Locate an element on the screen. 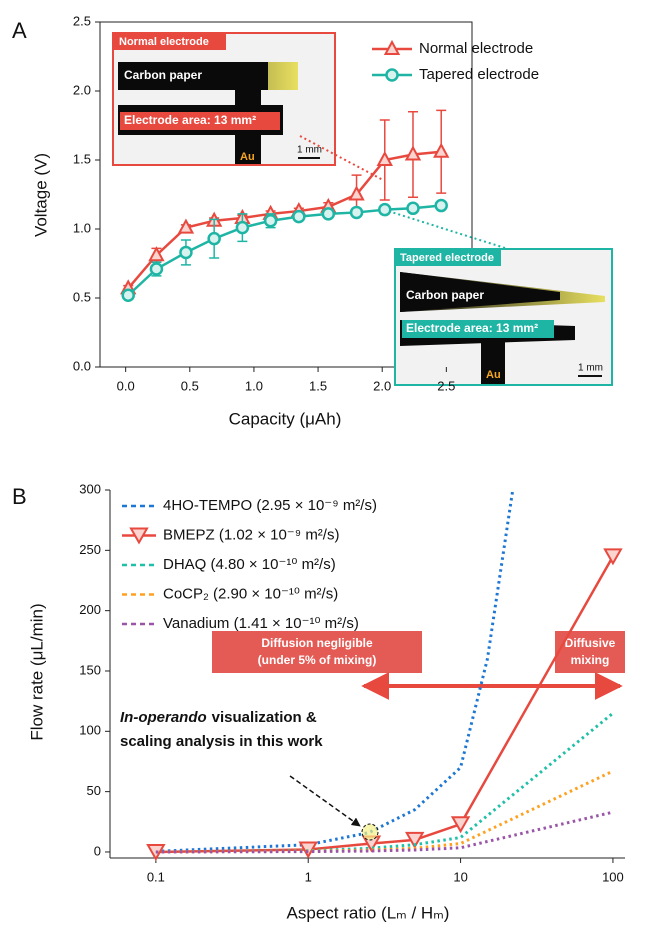 Image resolution: width=649 pixels, height=929 pixels. x-tick-label: 10 is located at coordinates (460, 876).